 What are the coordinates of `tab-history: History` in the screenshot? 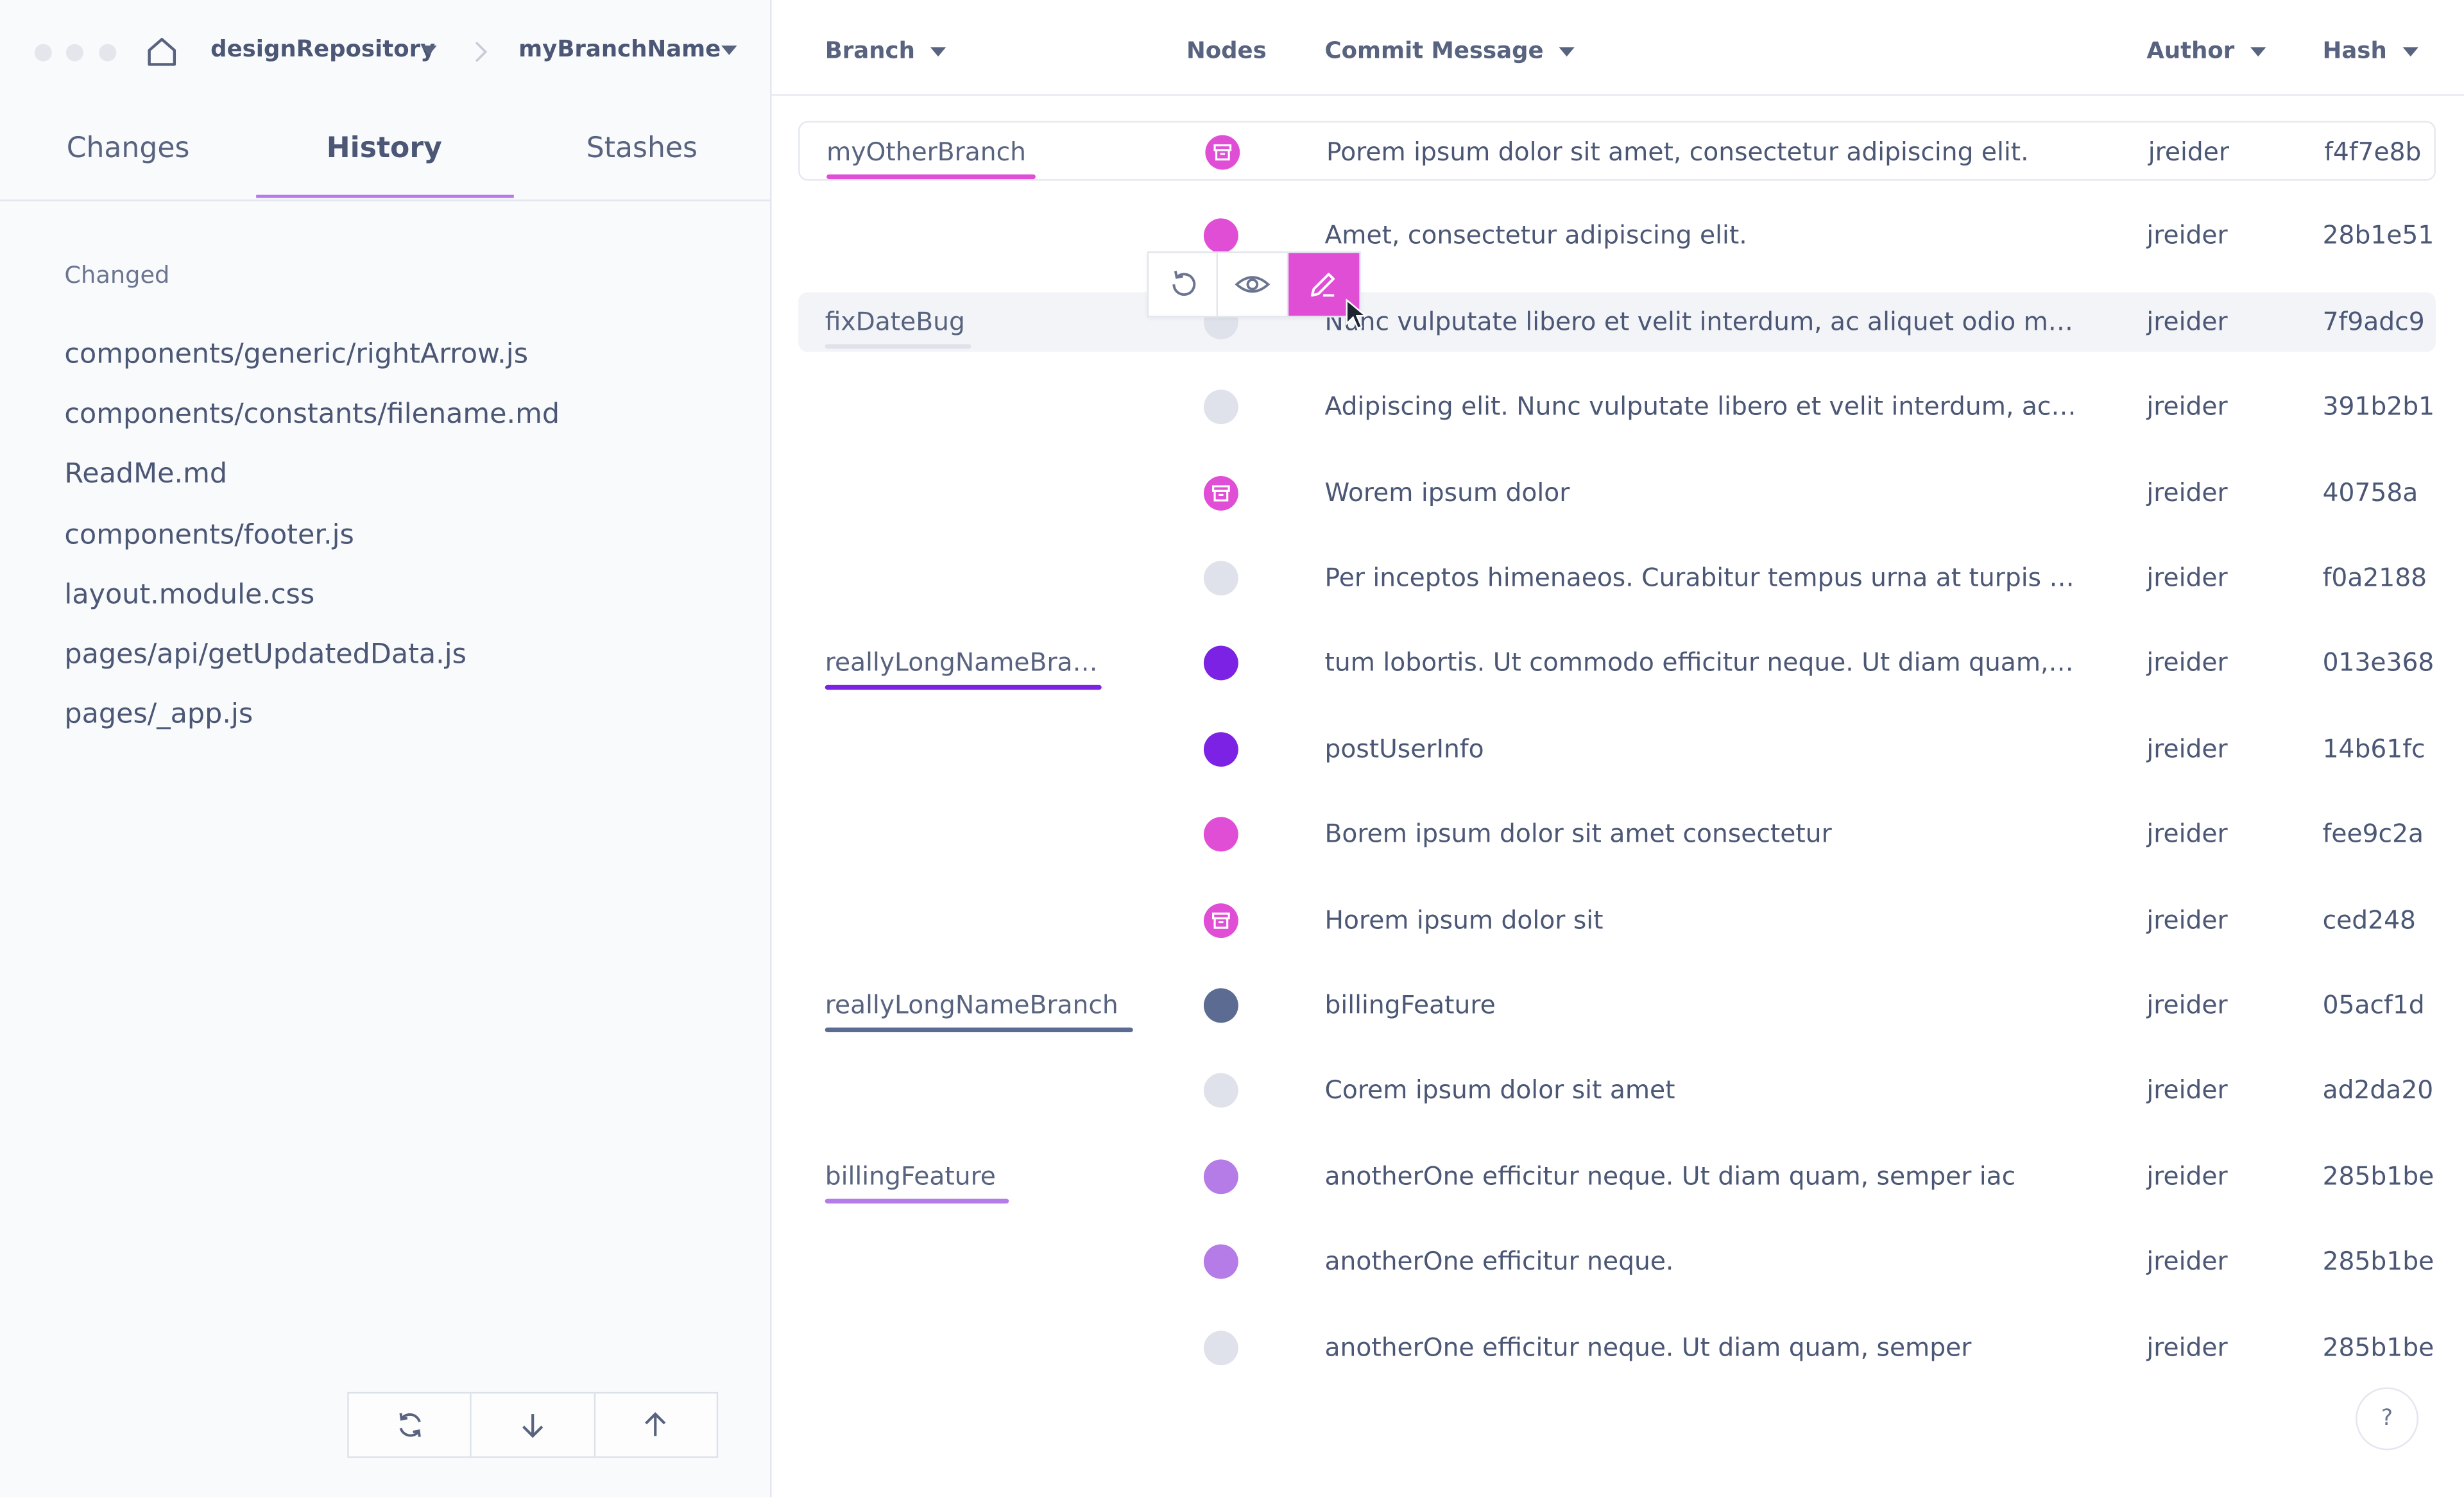 It's located at (384, 149).